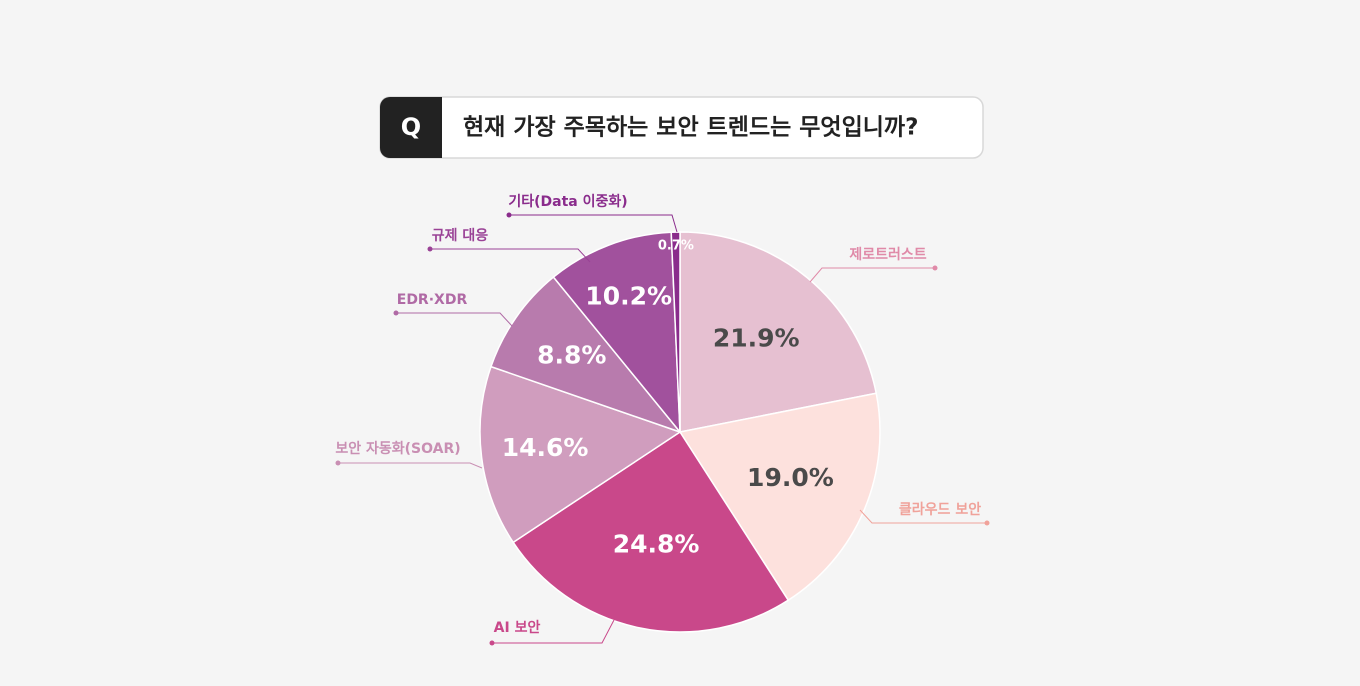 The image size is (1360, 686). I want to click on value-label: 0.7%, so click(676, 246).